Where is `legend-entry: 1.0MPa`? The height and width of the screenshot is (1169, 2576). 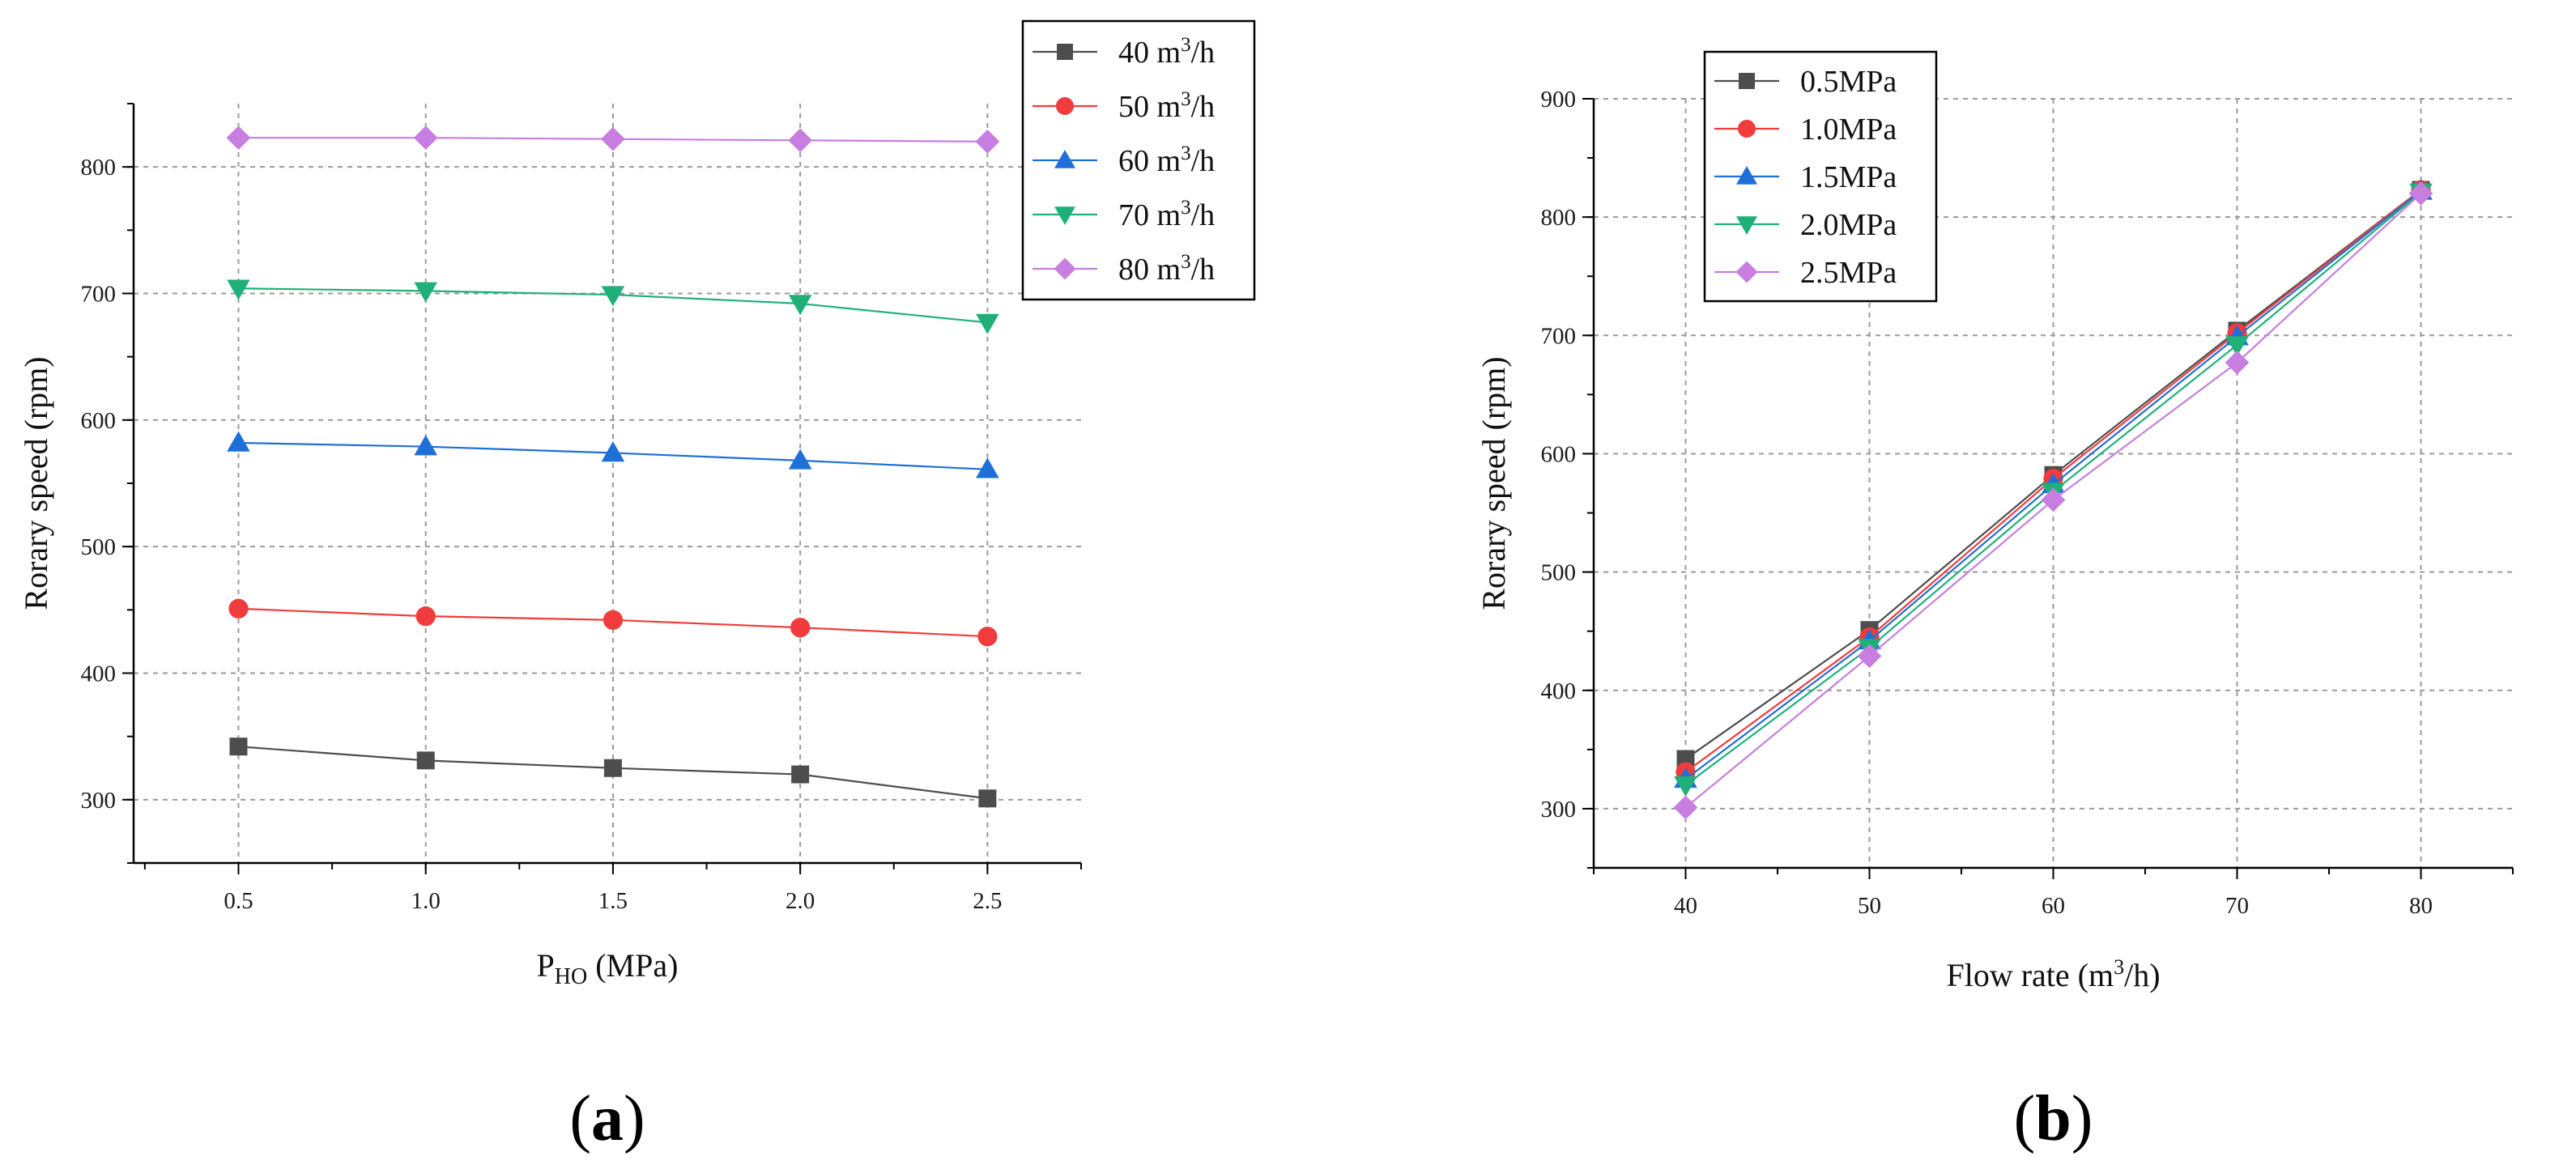 legend-entry: 1.0MPa is located at coordinates (1805, 130).